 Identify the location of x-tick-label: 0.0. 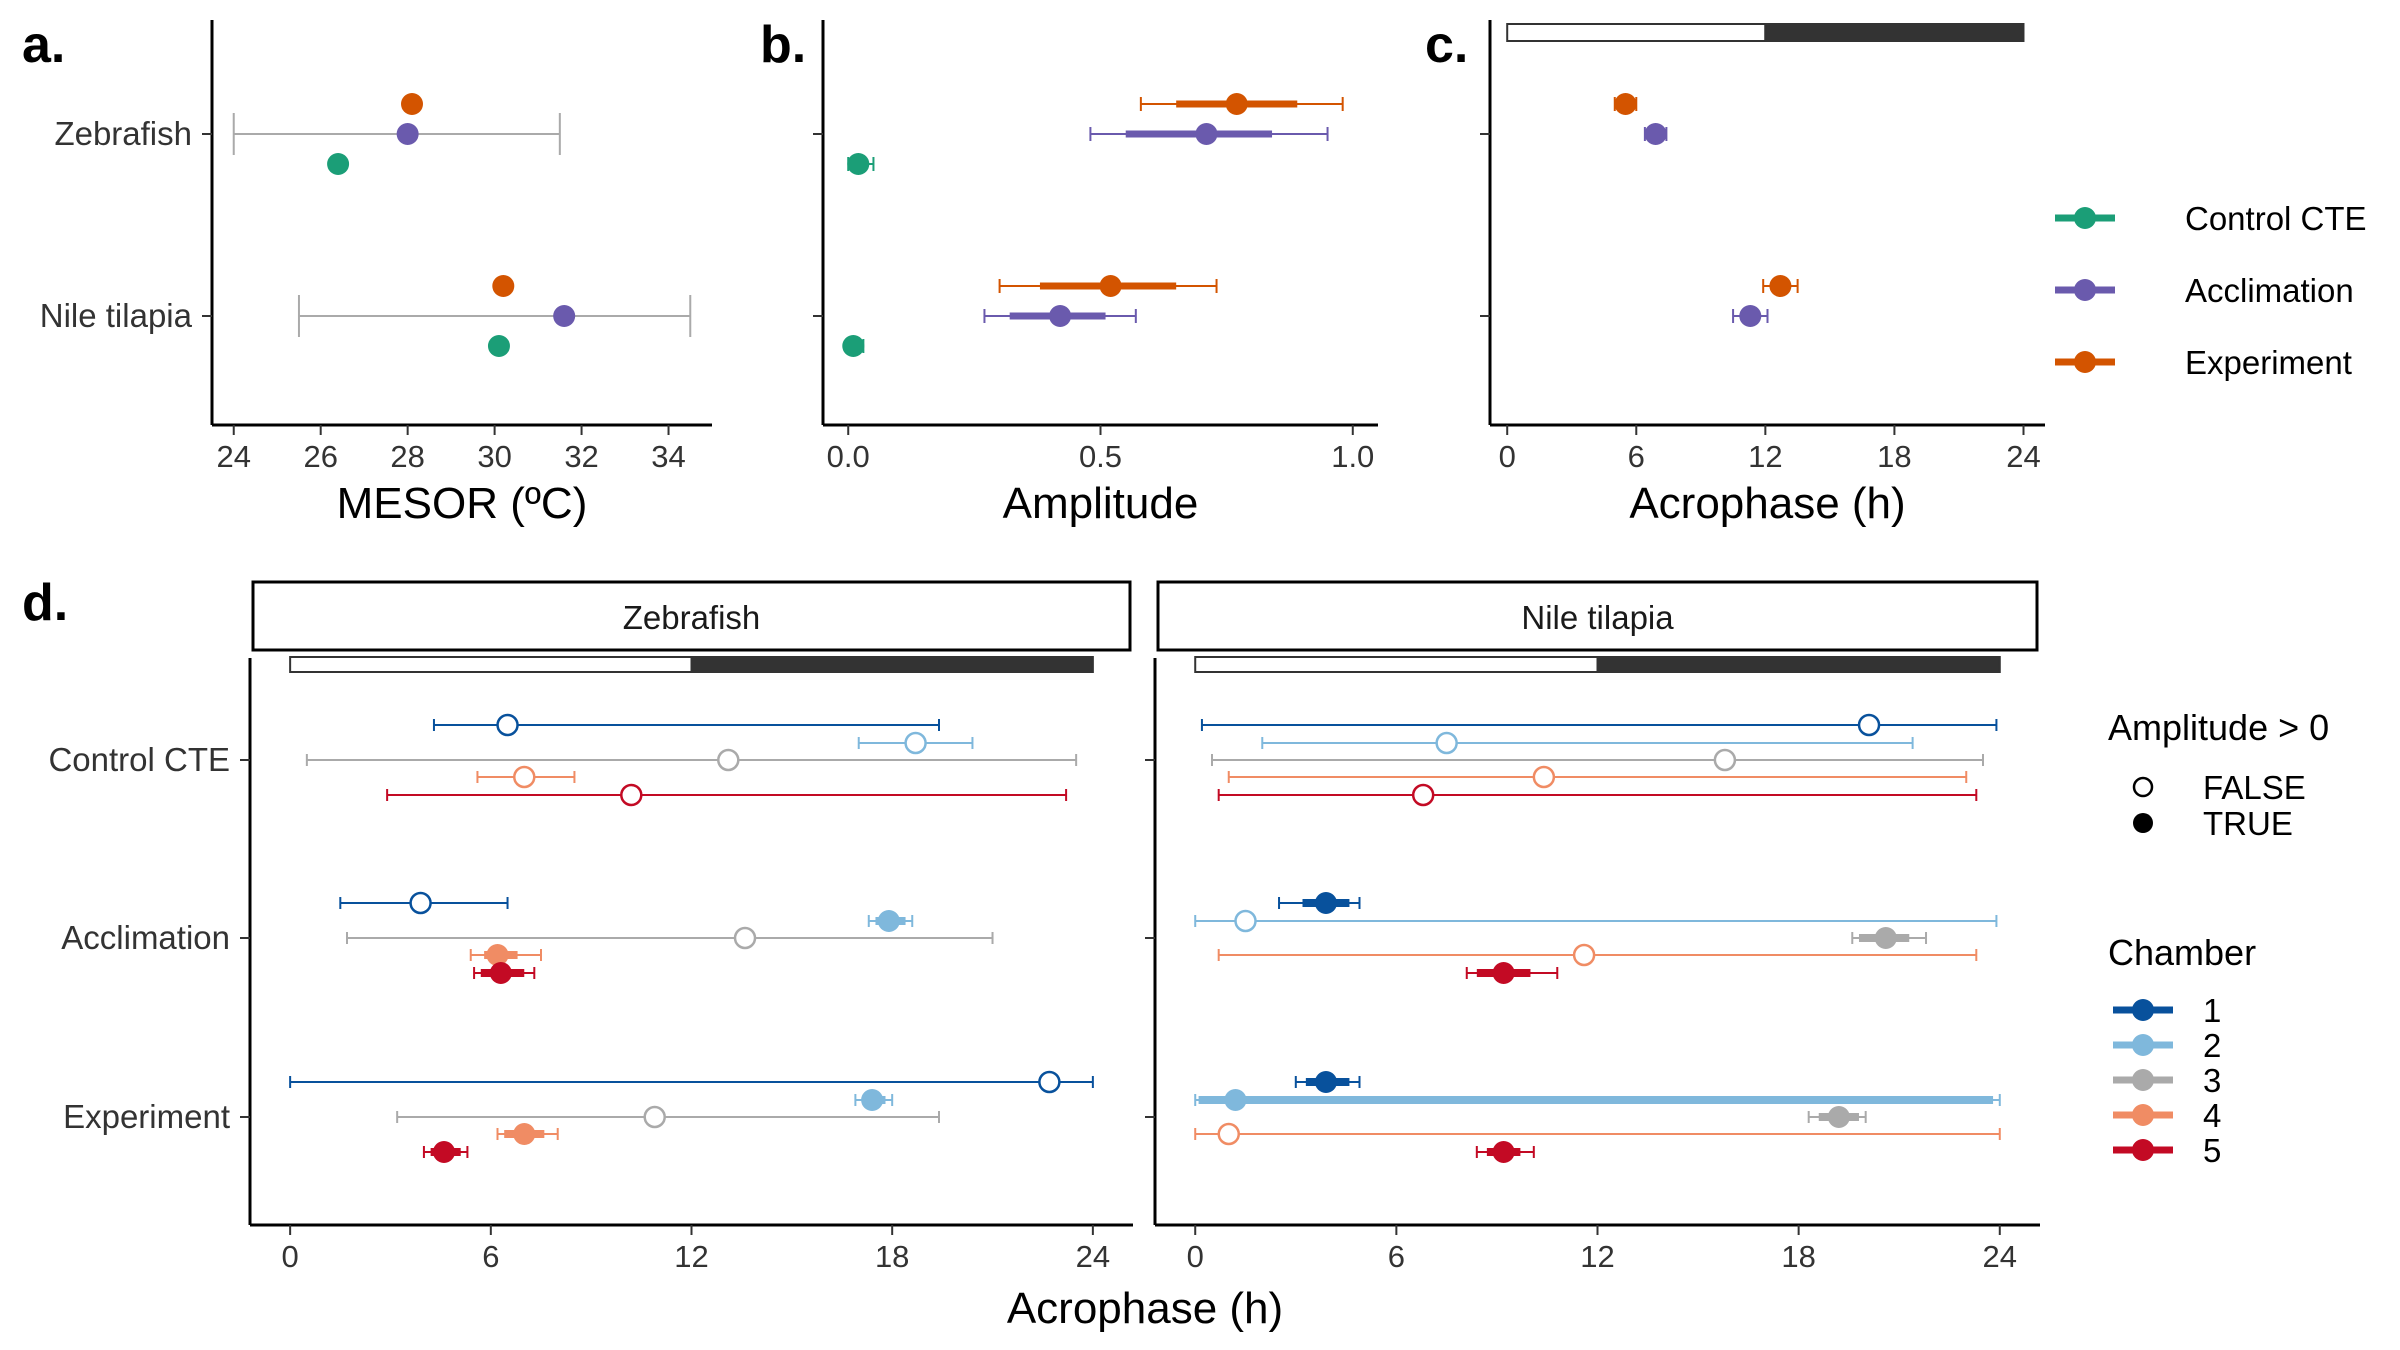
(848, 456).